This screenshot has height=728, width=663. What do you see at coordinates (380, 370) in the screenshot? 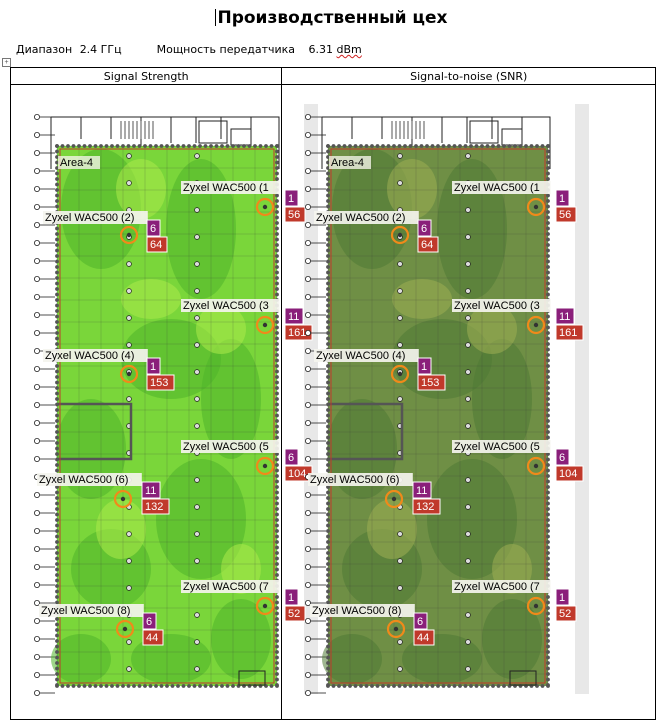
I see `access-point-4: Zyxel WAC500 (4) 1 153` at bounding box center [380, 370].